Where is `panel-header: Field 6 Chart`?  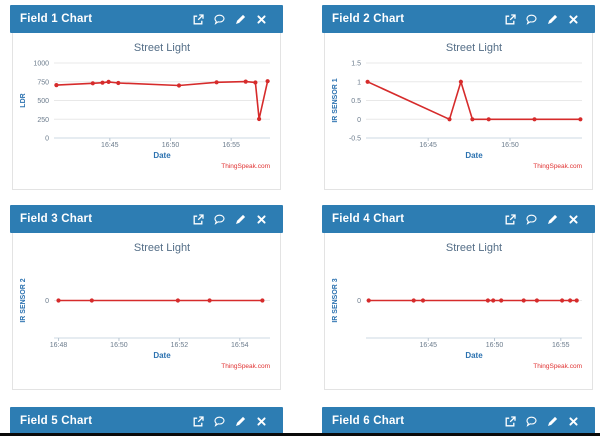
panel-header: Field 6 Chart is located at coordinates (458, 420).